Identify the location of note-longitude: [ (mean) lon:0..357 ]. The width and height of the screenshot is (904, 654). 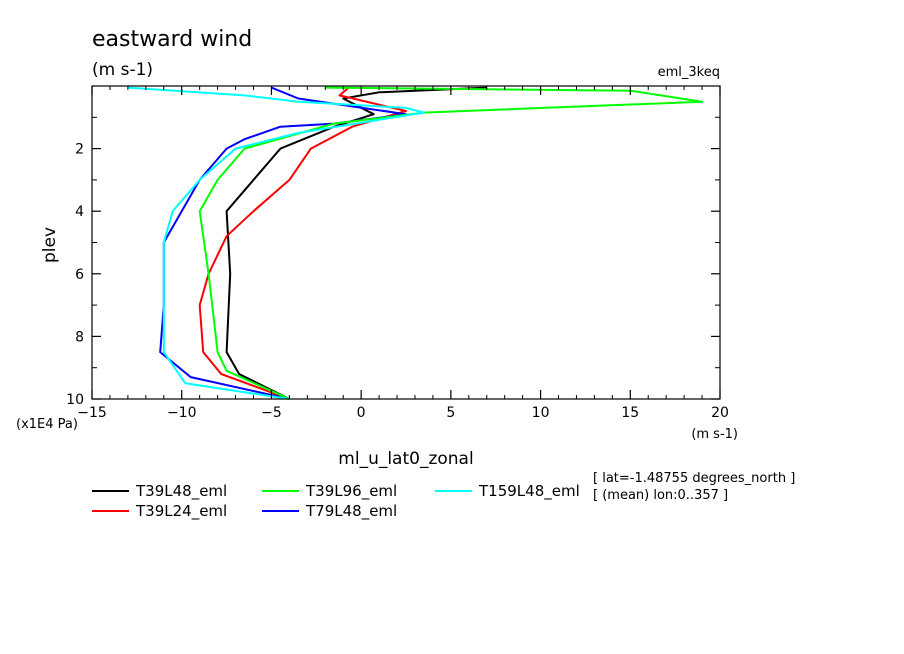
(660, 495).